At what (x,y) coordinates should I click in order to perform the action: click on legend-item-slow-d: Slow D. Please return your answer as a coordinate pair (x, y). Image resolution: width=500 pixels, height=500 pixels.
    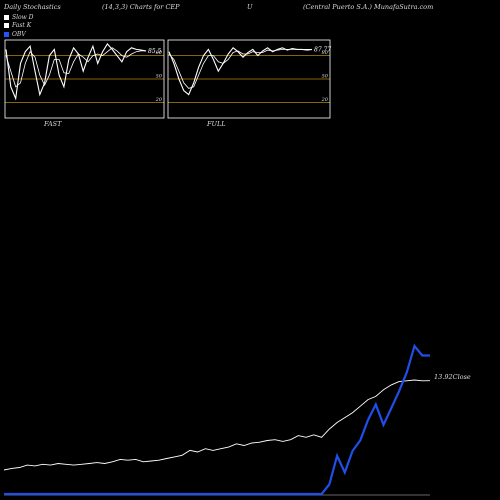
    Looking at the image, I should click on (19, 17).